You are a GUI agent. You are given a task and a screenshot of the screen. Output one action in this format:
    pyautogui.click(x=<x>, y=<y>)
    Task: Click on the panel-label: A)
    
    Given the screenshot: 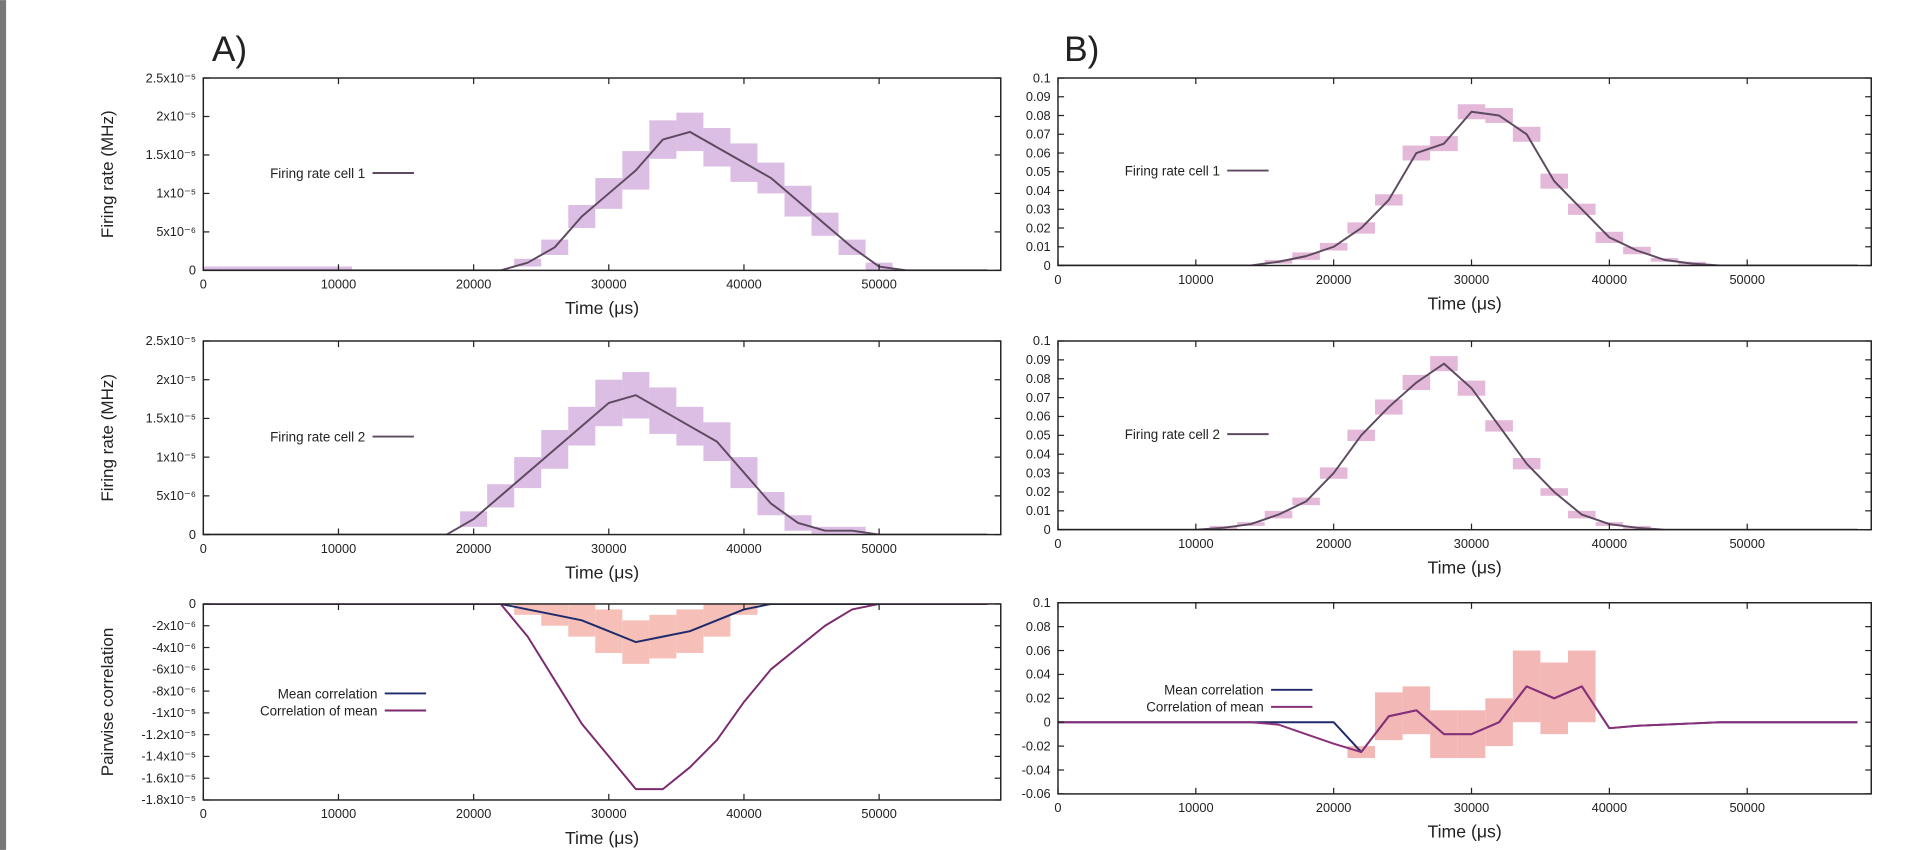 What is the action you would take?
    pyautogui.click(x=229, y=49)
    